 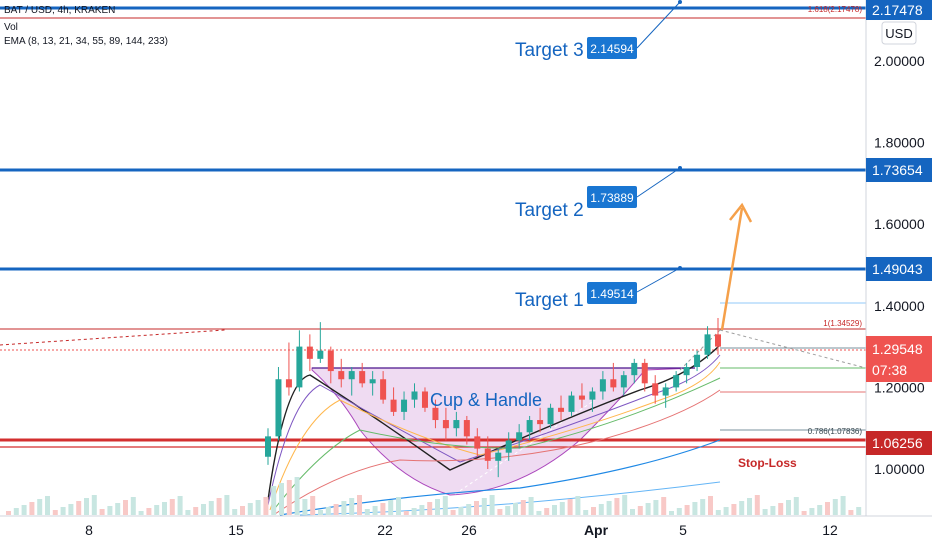 I want to click on stop-price-badge-text: 1.06256, so click(x=897, y=443).